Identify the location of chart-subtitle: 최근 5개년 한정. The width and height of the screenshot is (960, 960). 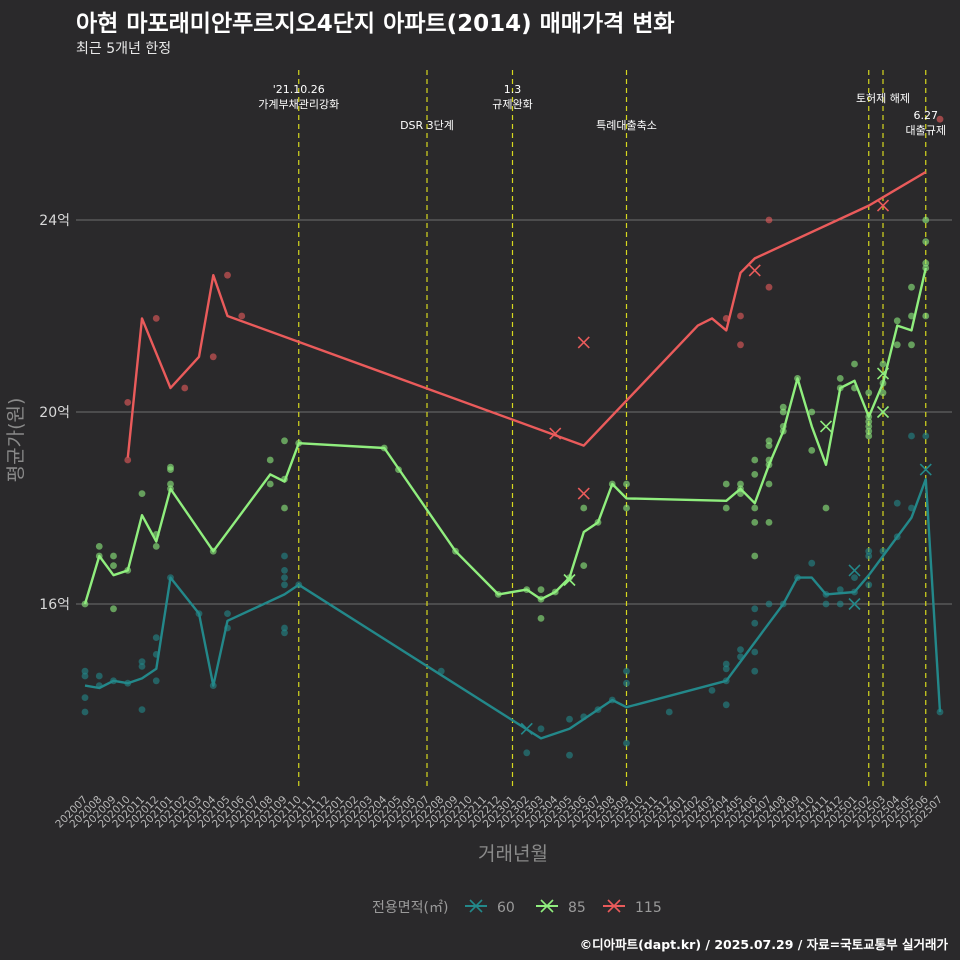
(124, 49).